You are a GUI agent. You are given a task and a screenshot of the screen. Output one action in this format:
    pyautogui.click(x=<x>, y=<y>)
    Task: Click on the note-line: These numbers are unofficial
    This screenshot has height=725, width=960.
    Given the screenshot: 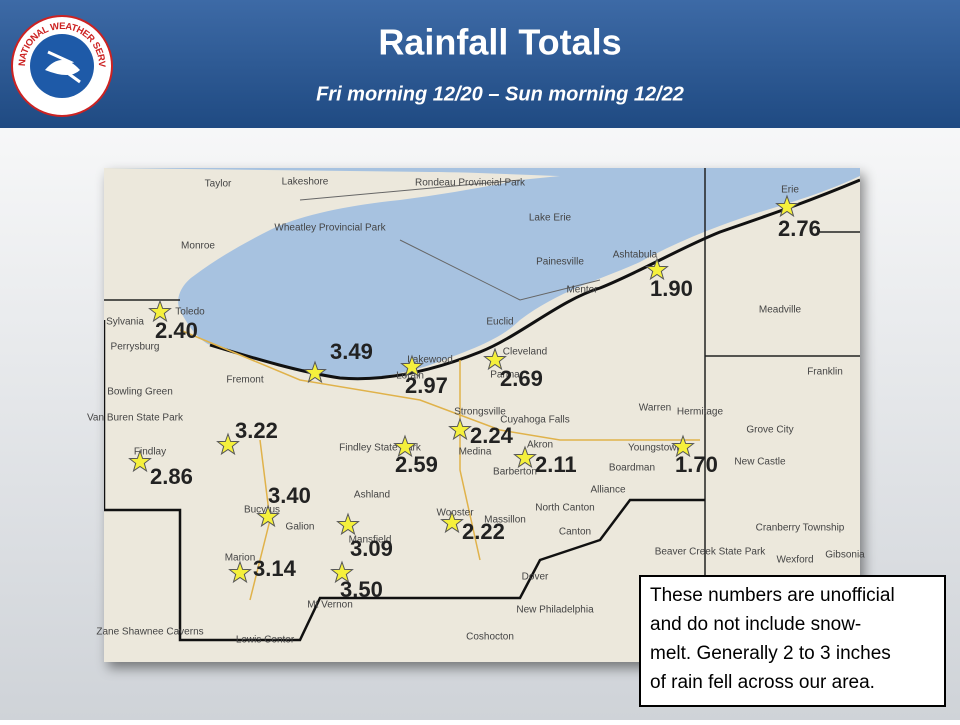 What is the action you would take?
    pyautogui.click(x=772, y=595)
    